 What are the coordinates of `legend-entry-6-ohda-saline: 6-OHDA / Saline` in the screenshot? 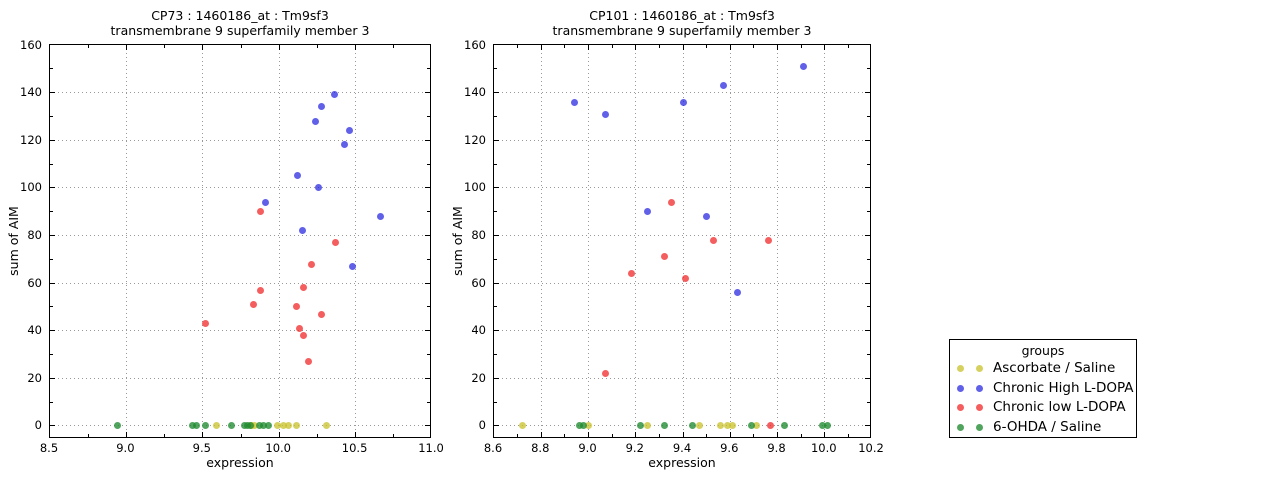 It's located at (1043, 427).